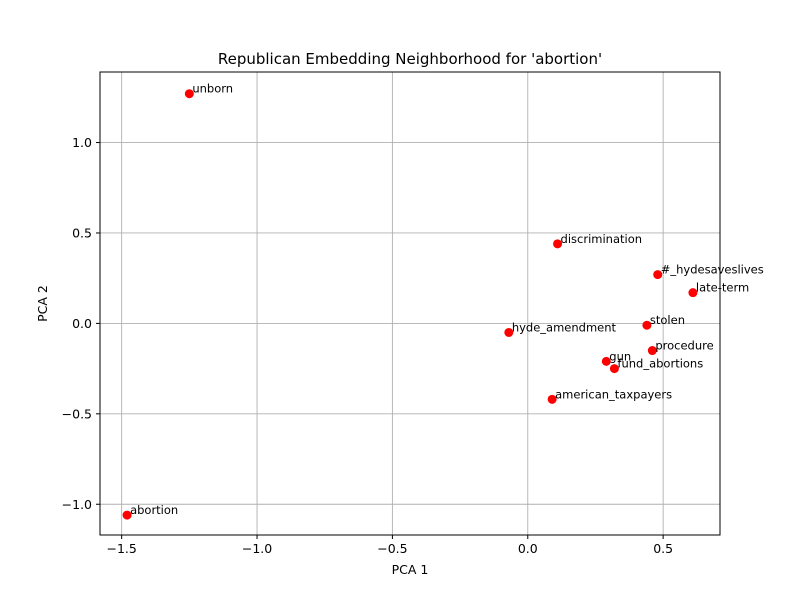 This screenshot has height=600, width=800. Describe the element at coordinates (392, 548) in the screenshot. I see `x-tick-label: −0.5` at that location.